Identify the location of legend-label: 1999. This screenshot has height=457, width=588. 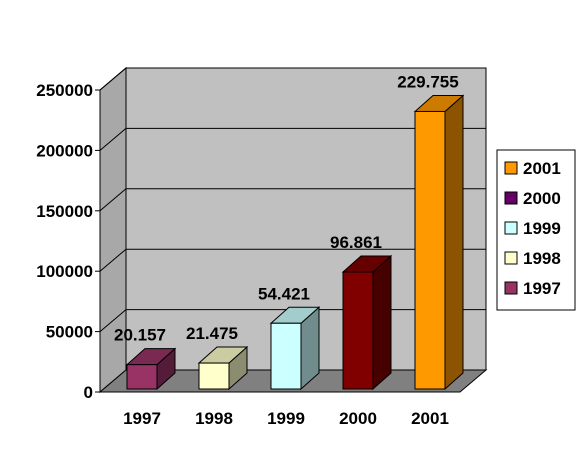
(542, 228).